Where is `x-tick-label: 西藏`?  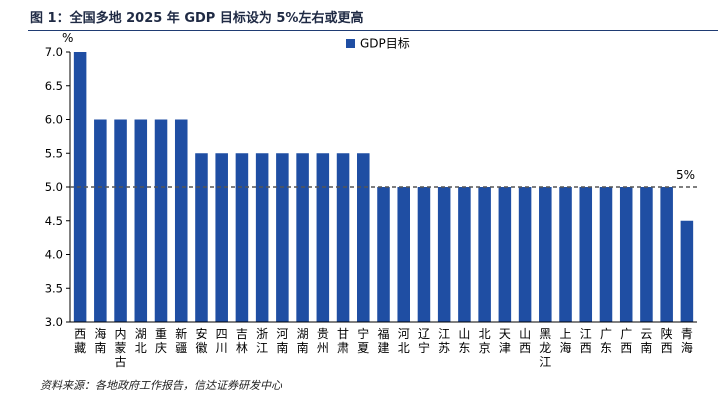
x-tick-label: 西藏 is located at coordinates (80, 341).